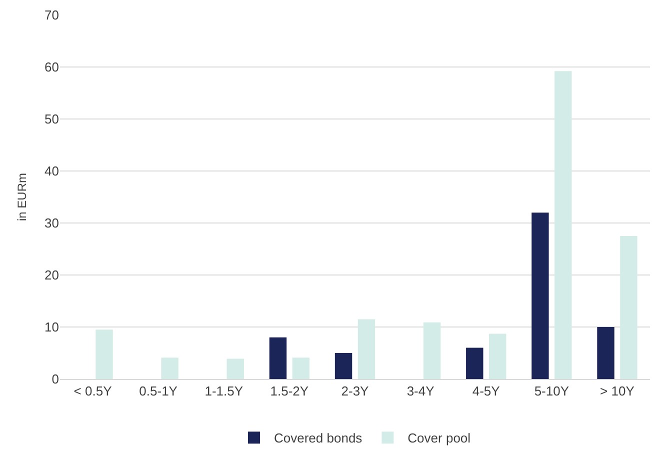  Describe the element at coordinates (51, 67) in the screenshot. I see `y-tick-label: 60` at that location.